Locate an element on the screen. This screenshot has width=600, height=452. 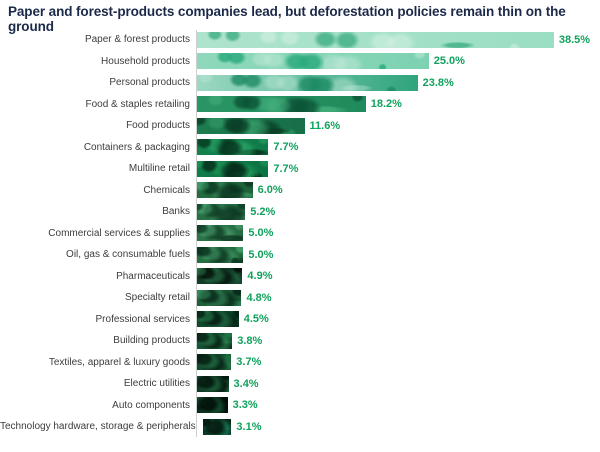
chart-row: Food & staples retailing 18.2% is located at coordinates (300, 105).